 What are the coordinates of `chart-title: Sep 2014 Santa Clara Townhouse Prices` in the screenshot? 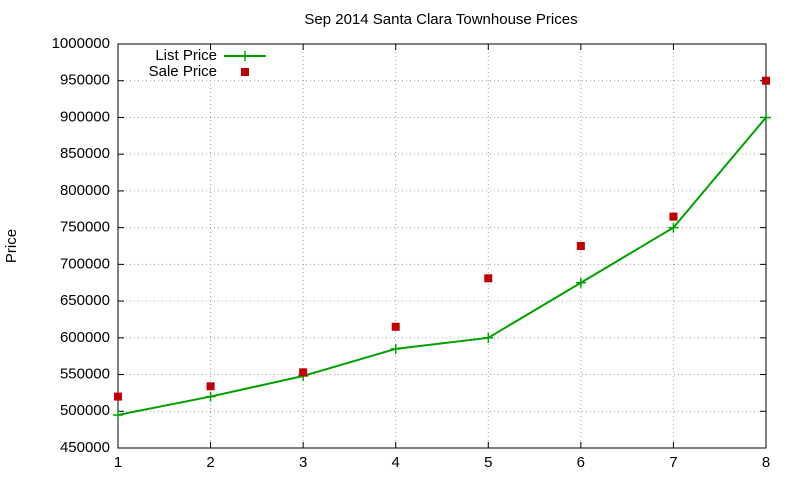 It's located at (440, 19).